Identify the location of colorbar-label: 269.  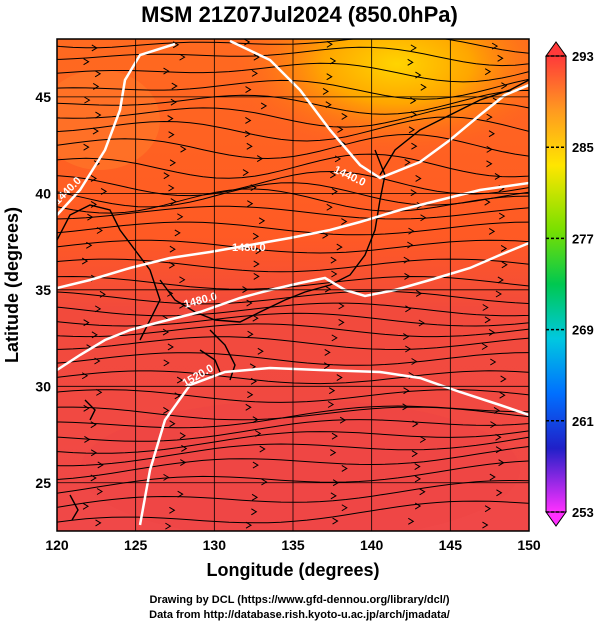
(583, 330).